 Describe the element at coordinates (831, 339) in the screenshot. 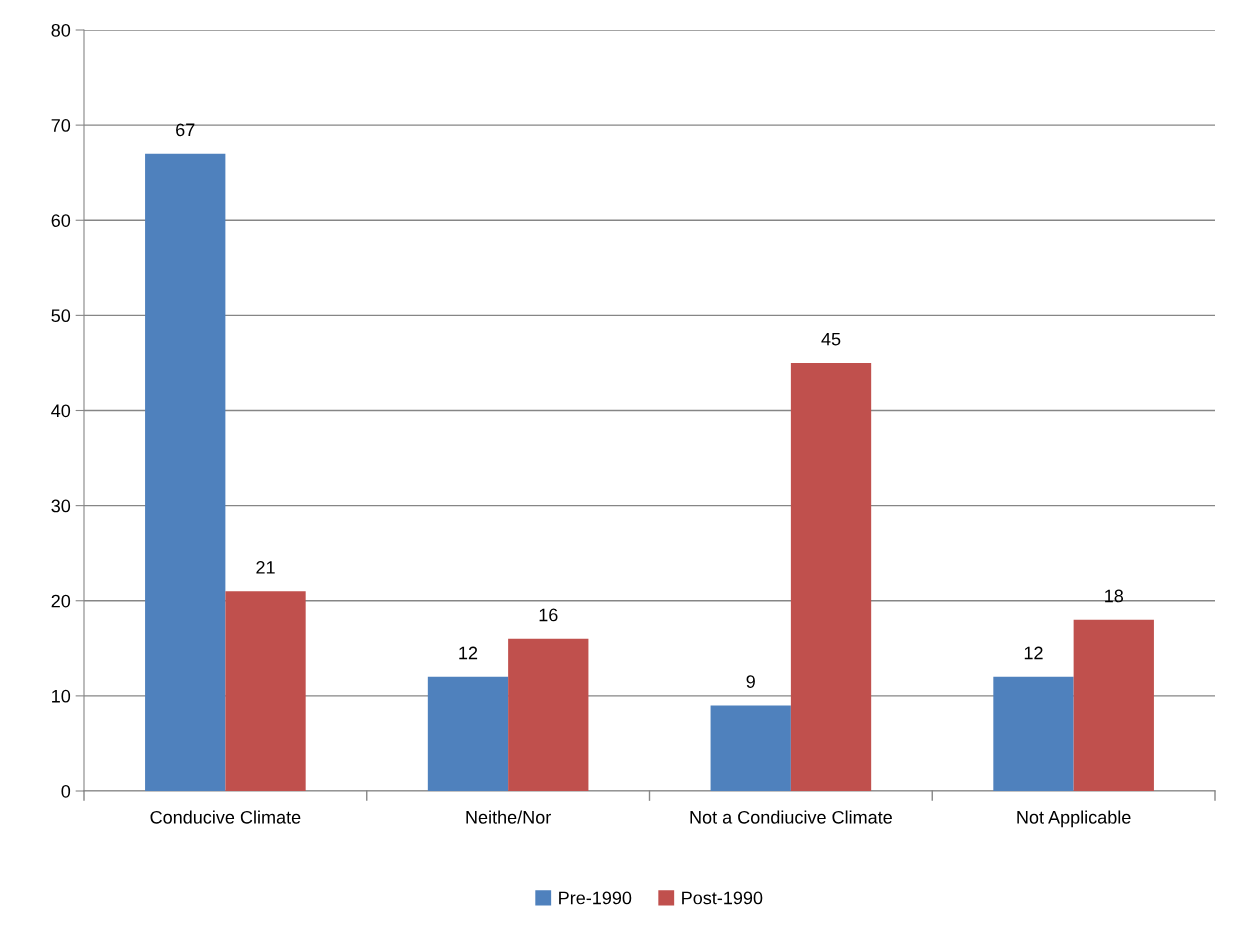

I see `data-label: 45` at that location.